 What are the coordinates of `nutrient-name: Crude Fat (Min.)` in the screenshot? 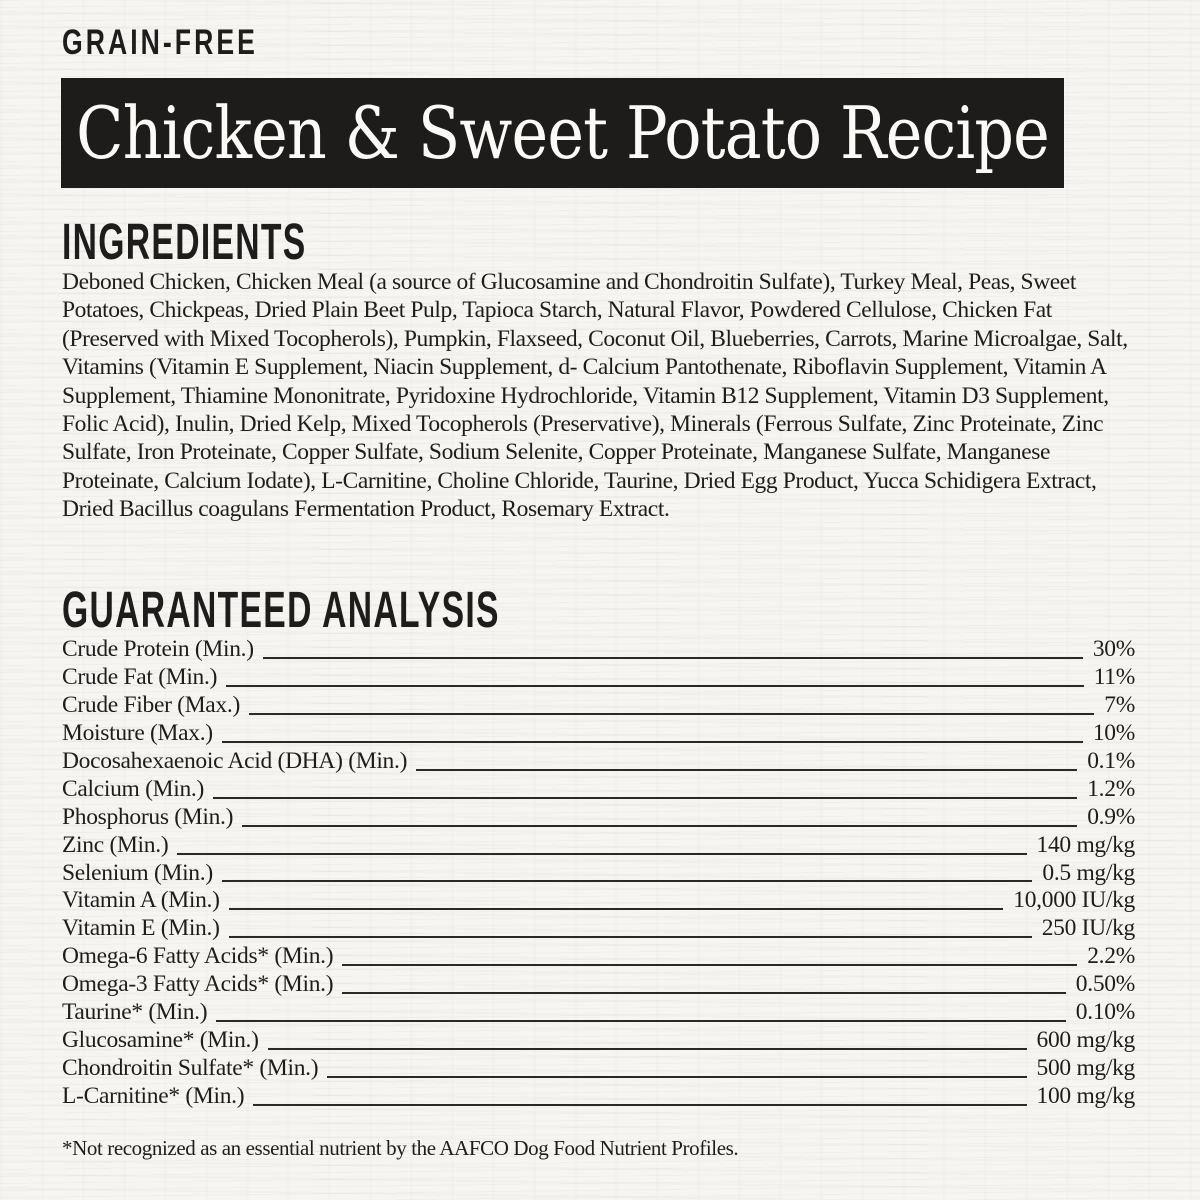 It's located at (140, 676).